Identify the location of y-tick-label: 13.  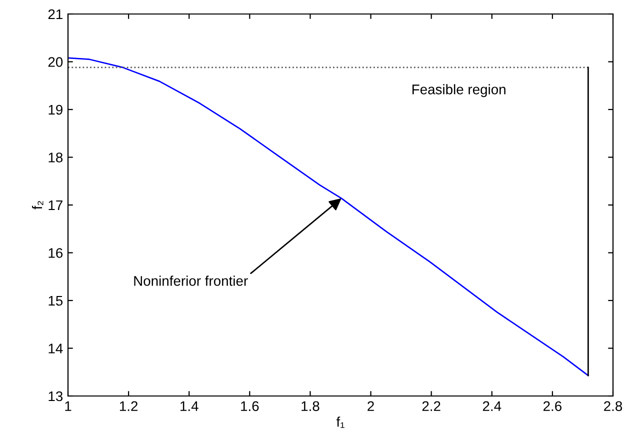
(55, 396).